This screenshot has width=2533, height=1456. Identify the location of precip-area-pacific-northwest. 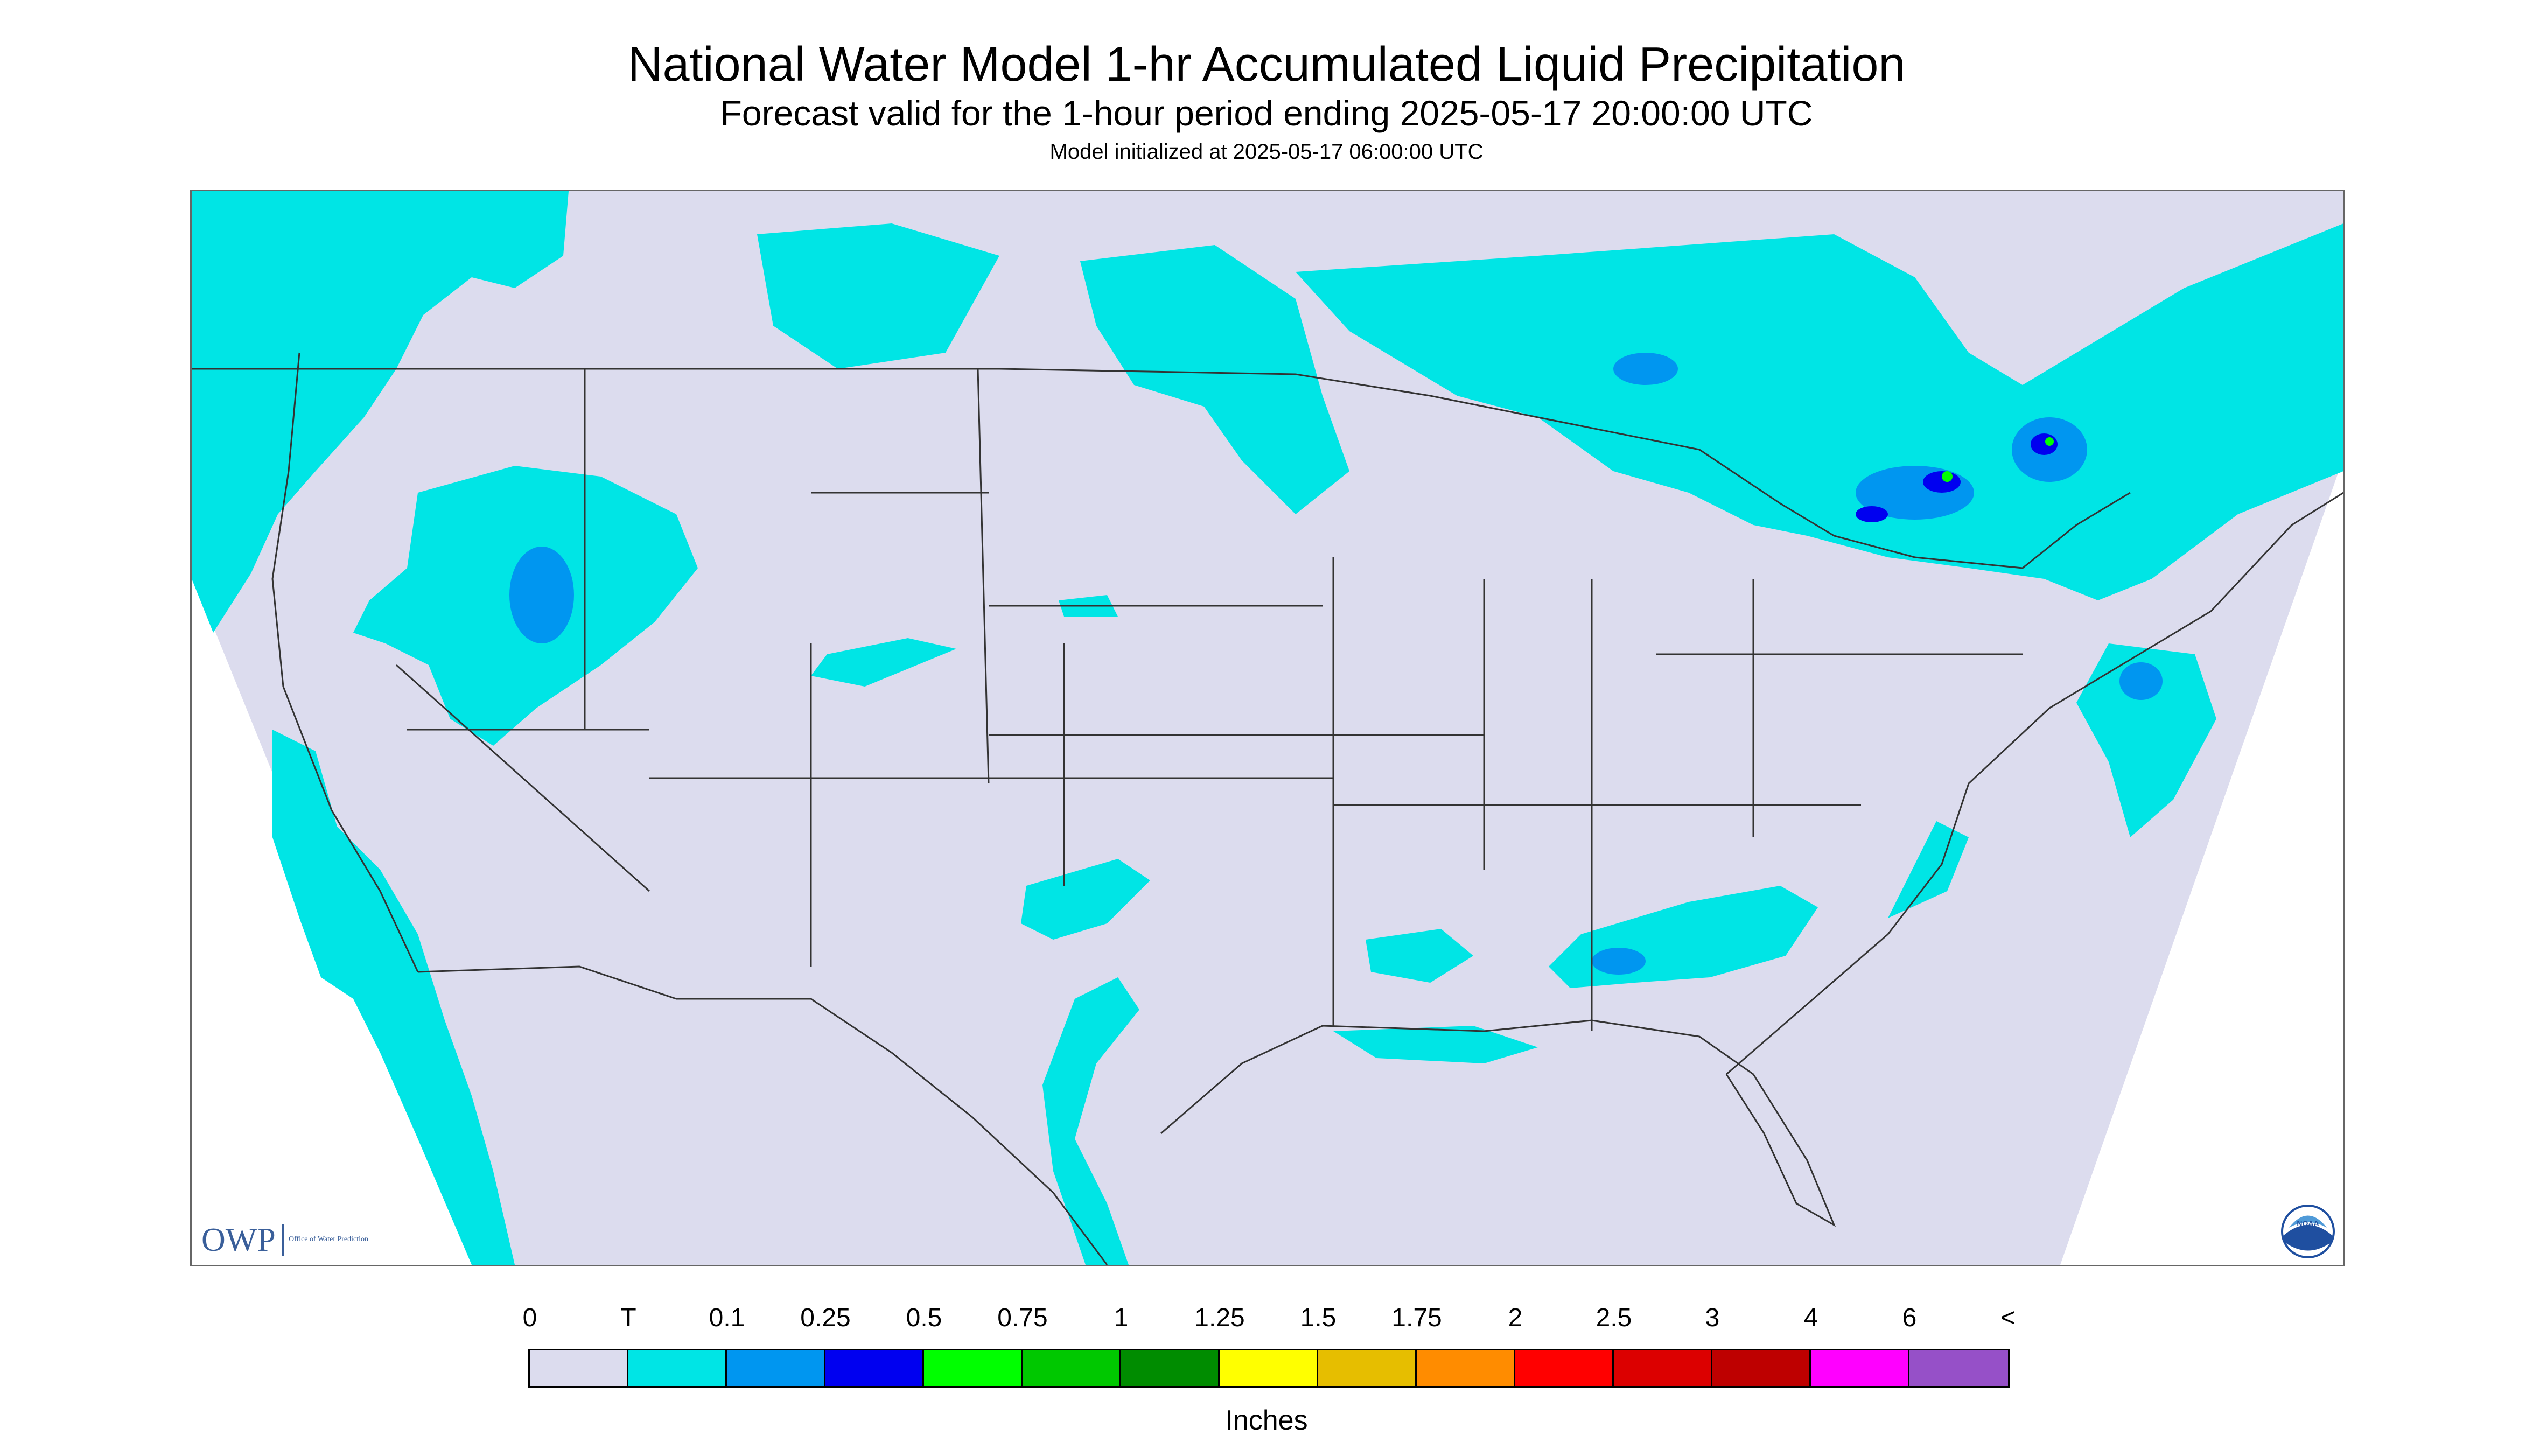
(380, 412).